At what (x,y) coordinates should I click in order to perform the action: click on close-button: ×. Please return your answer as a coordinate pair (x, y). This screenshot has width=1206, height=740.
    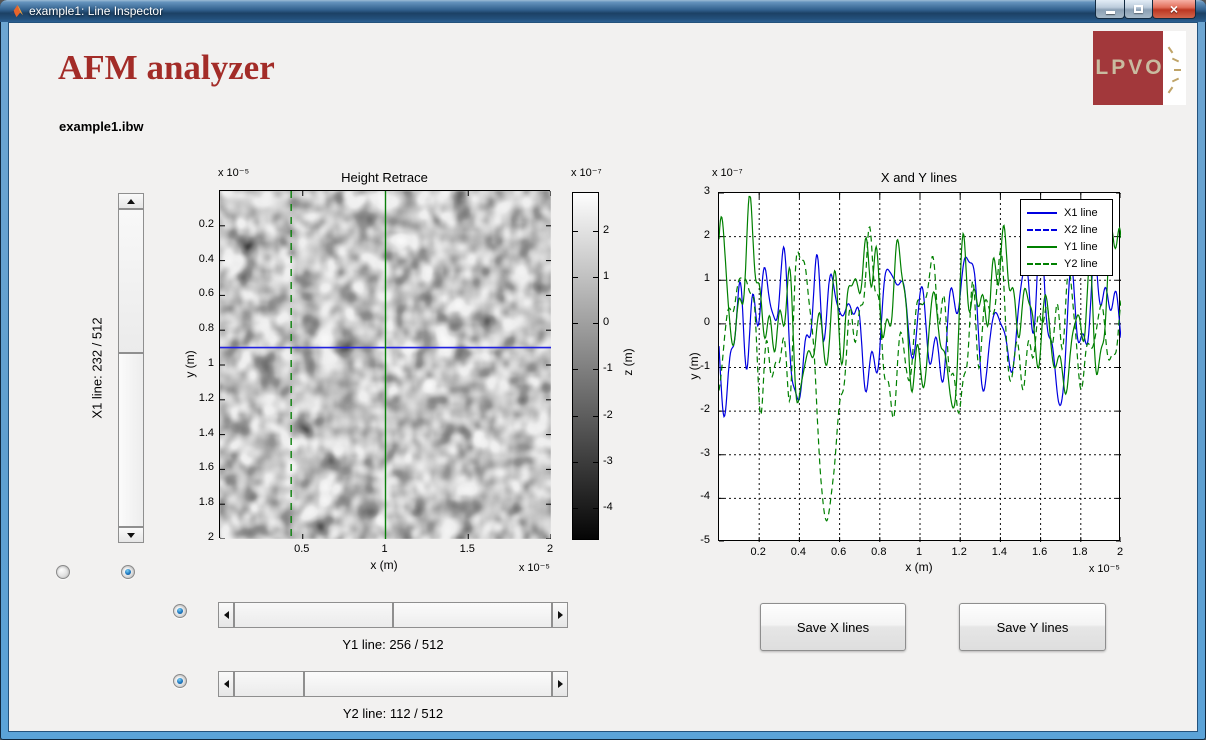
    Looking at the image, I should click on (1174, 9).